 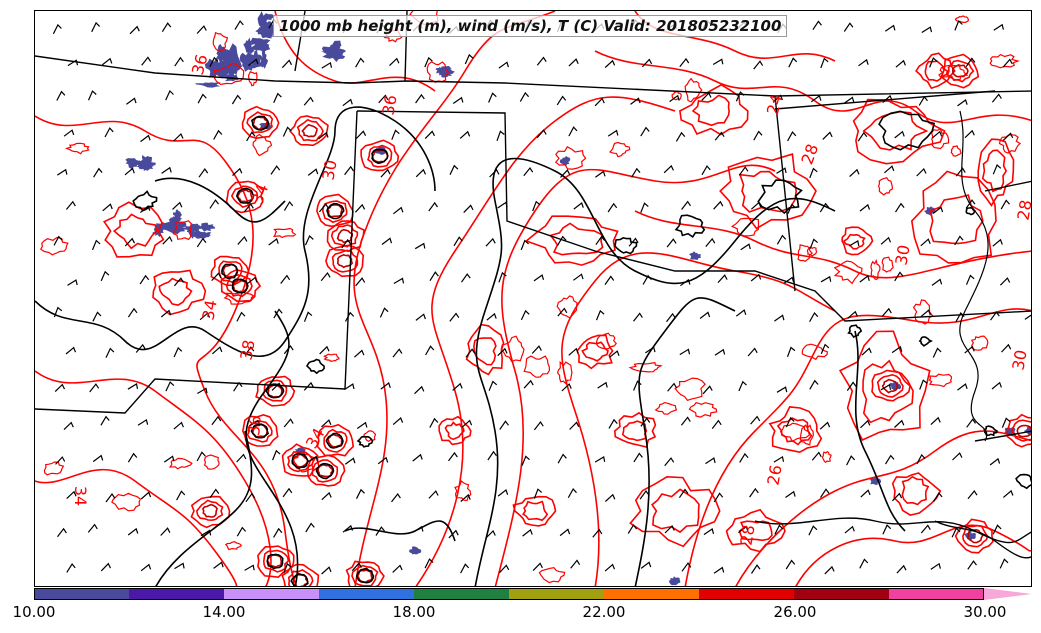 I want to click on river-line, so click(x=974, y=276).